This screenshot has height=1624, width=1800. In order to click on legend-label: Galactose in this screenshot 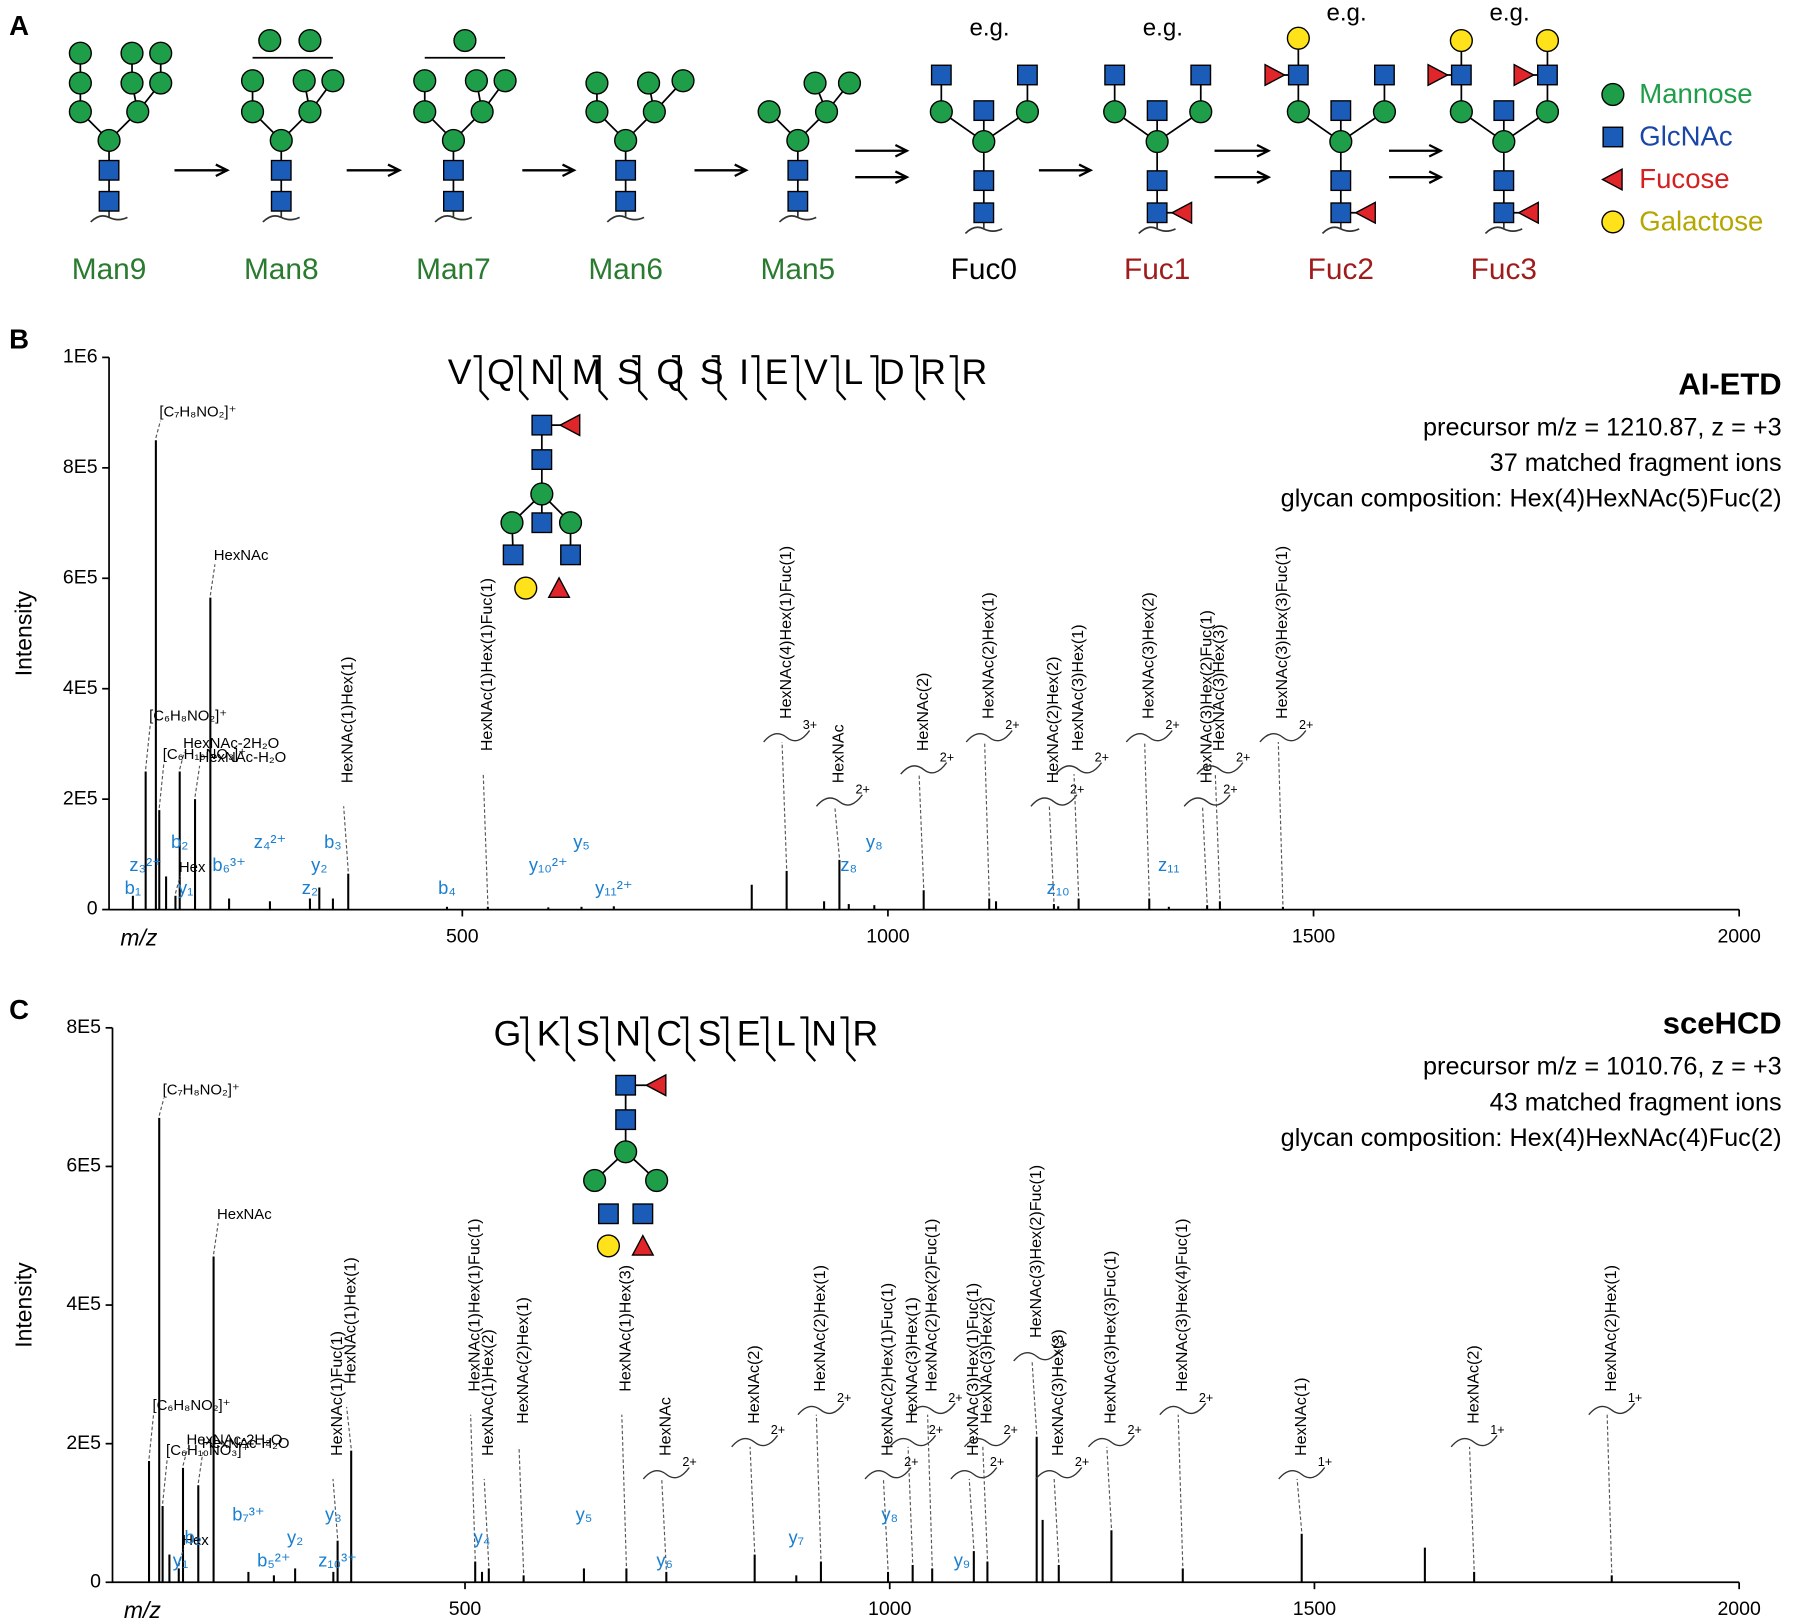, I will do `click(1701, 220)`.